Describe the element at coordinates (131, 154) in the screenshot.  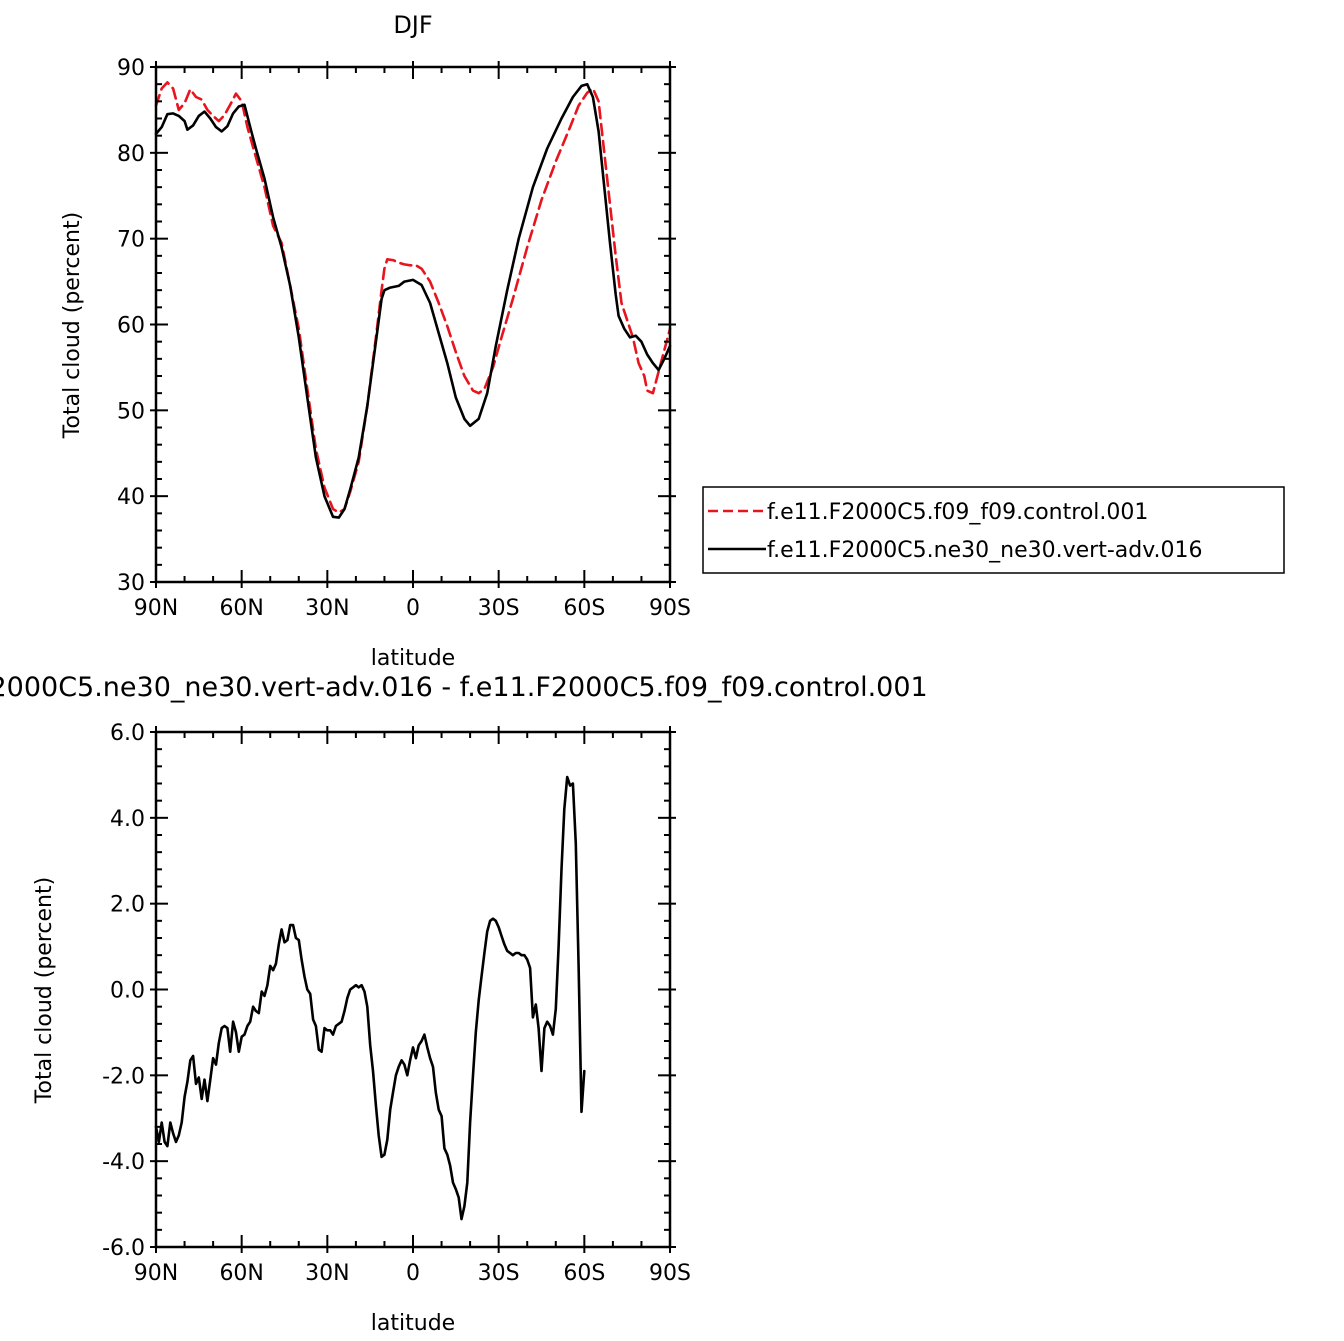
I see `y-tick-label: 80` at that location.